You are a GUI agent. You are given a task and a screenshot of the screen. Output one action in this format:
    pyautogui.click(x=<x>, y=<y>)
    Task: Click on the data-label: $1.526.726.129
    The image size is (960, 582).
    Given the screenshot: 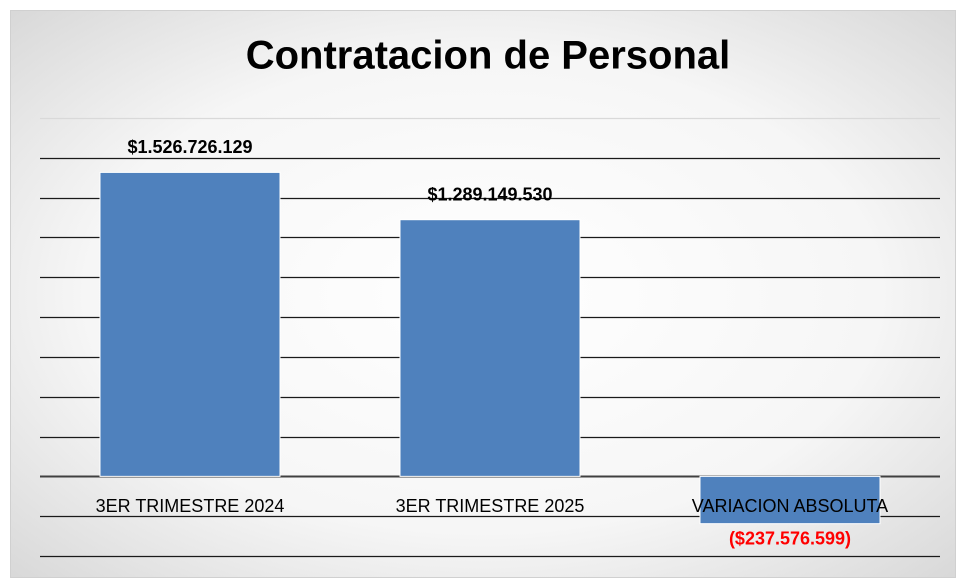 What is the action you would take?
    pyautogui.click(x=189, y=147)
    